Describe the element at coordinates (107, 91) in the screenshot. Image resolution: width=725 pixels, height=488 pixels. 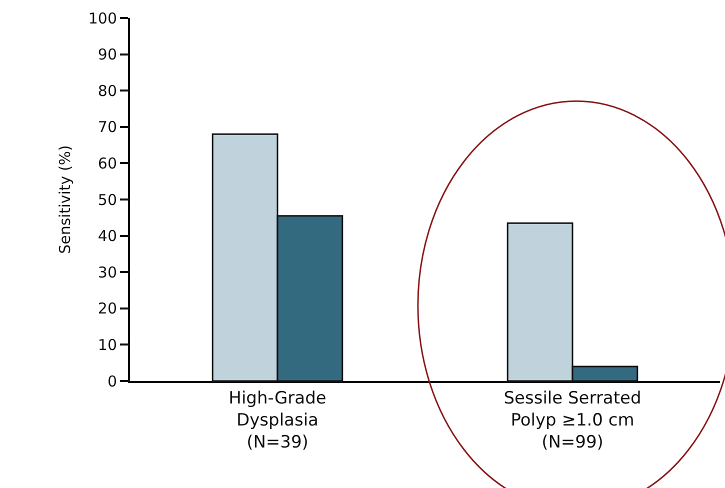
I see `y-tick-label: 80` at that location.